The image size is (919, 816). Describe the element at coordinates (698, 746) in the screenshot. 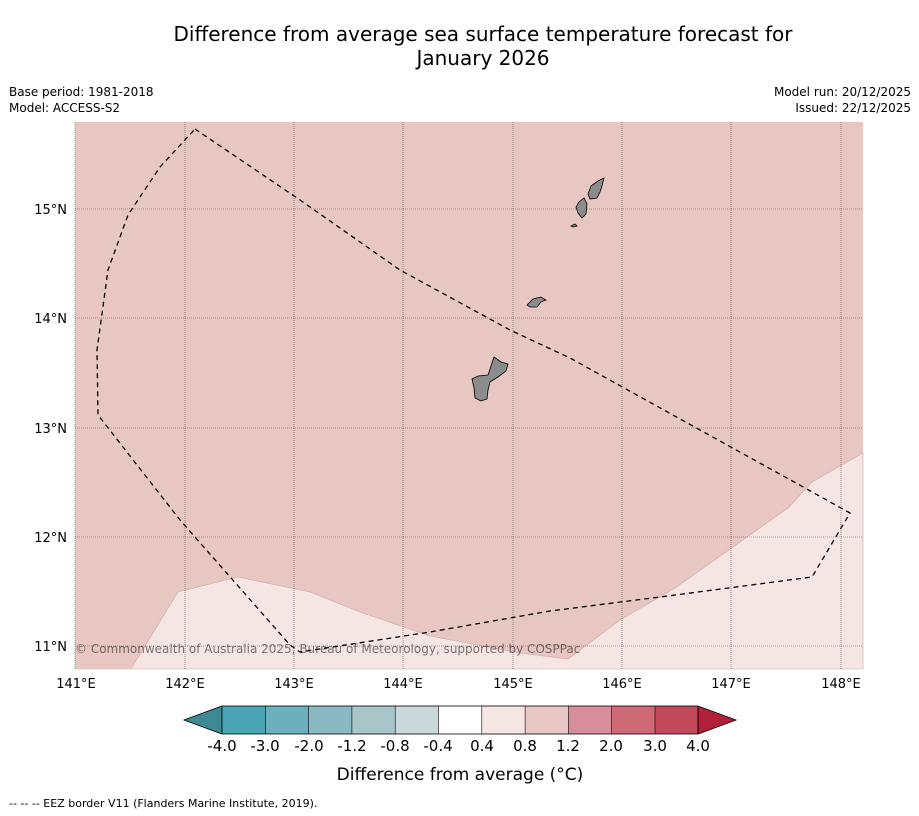

I see `colorbar-tick-12: 4.0` at that location.